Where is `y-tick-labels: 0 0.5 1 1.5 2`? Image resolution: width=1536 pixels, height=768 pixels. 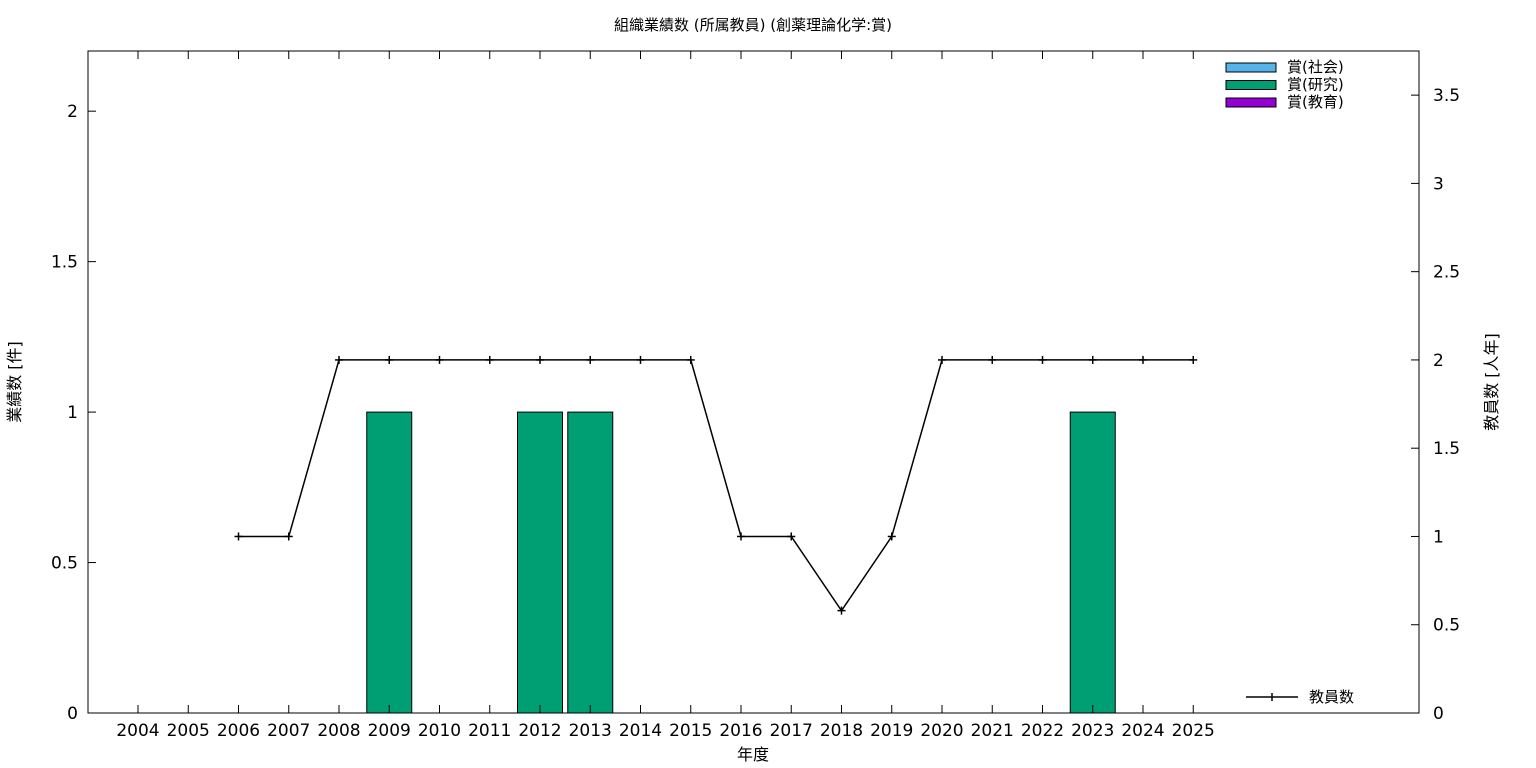 y-tick-labels: 0 0.5 1 1.5 2 is located at coordinates (73, 413).